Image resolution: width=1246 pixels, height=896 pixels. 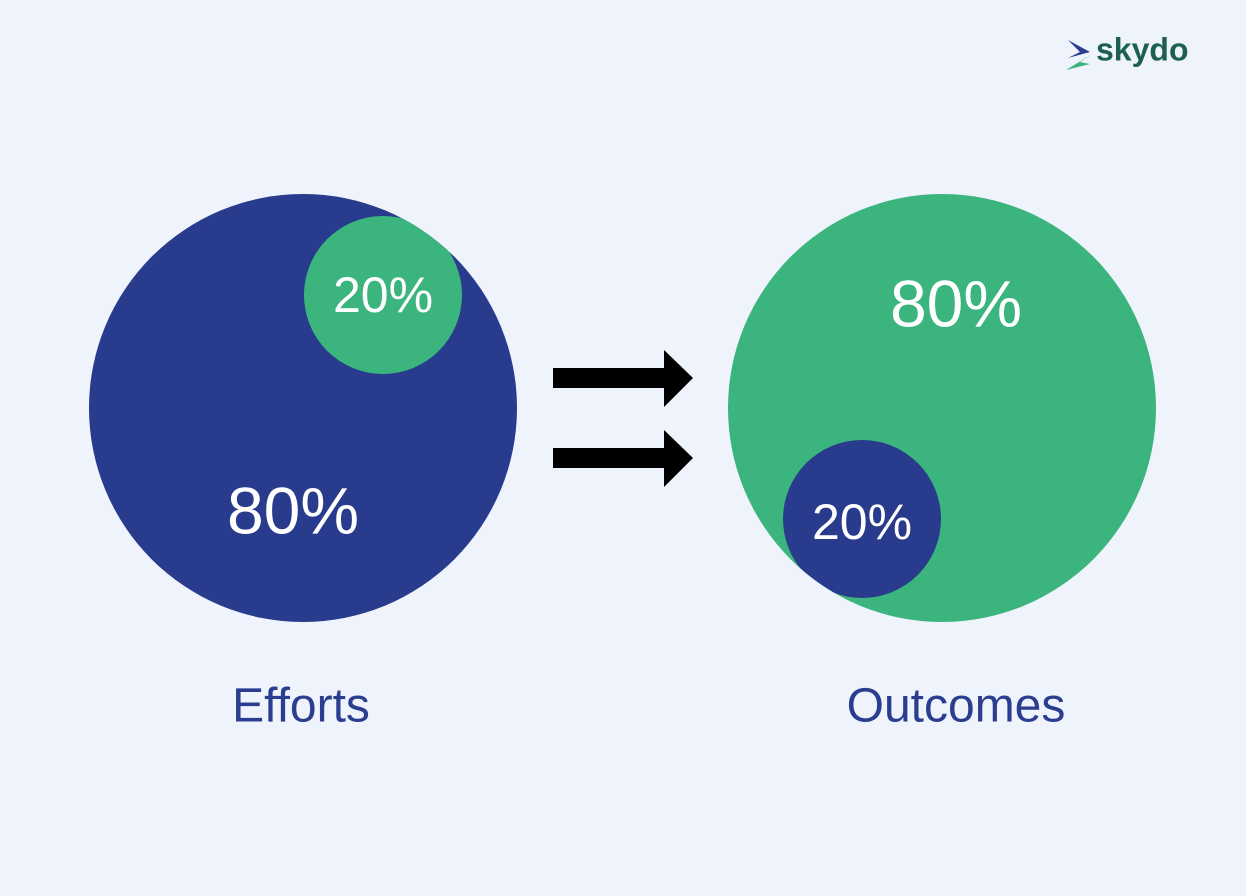 I want to click on logo-text: skydo, so click(x=1142, y=49).